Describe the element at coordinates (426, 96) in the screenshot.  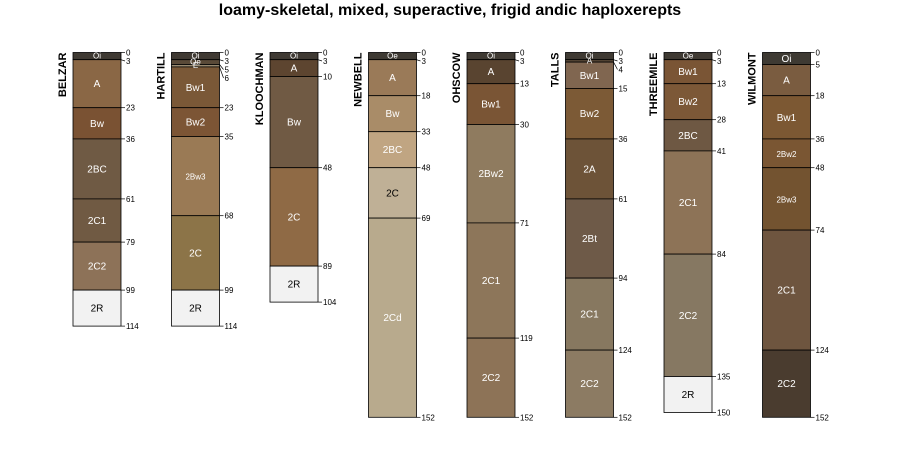
I see `depth-label: 18` at that location.